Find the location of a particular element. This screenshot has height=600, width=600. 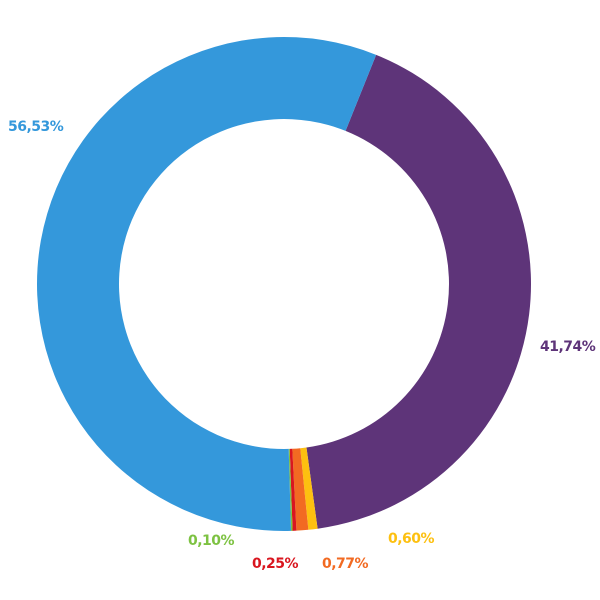

data-label: 0,60% is located at coordinates (411, 539).